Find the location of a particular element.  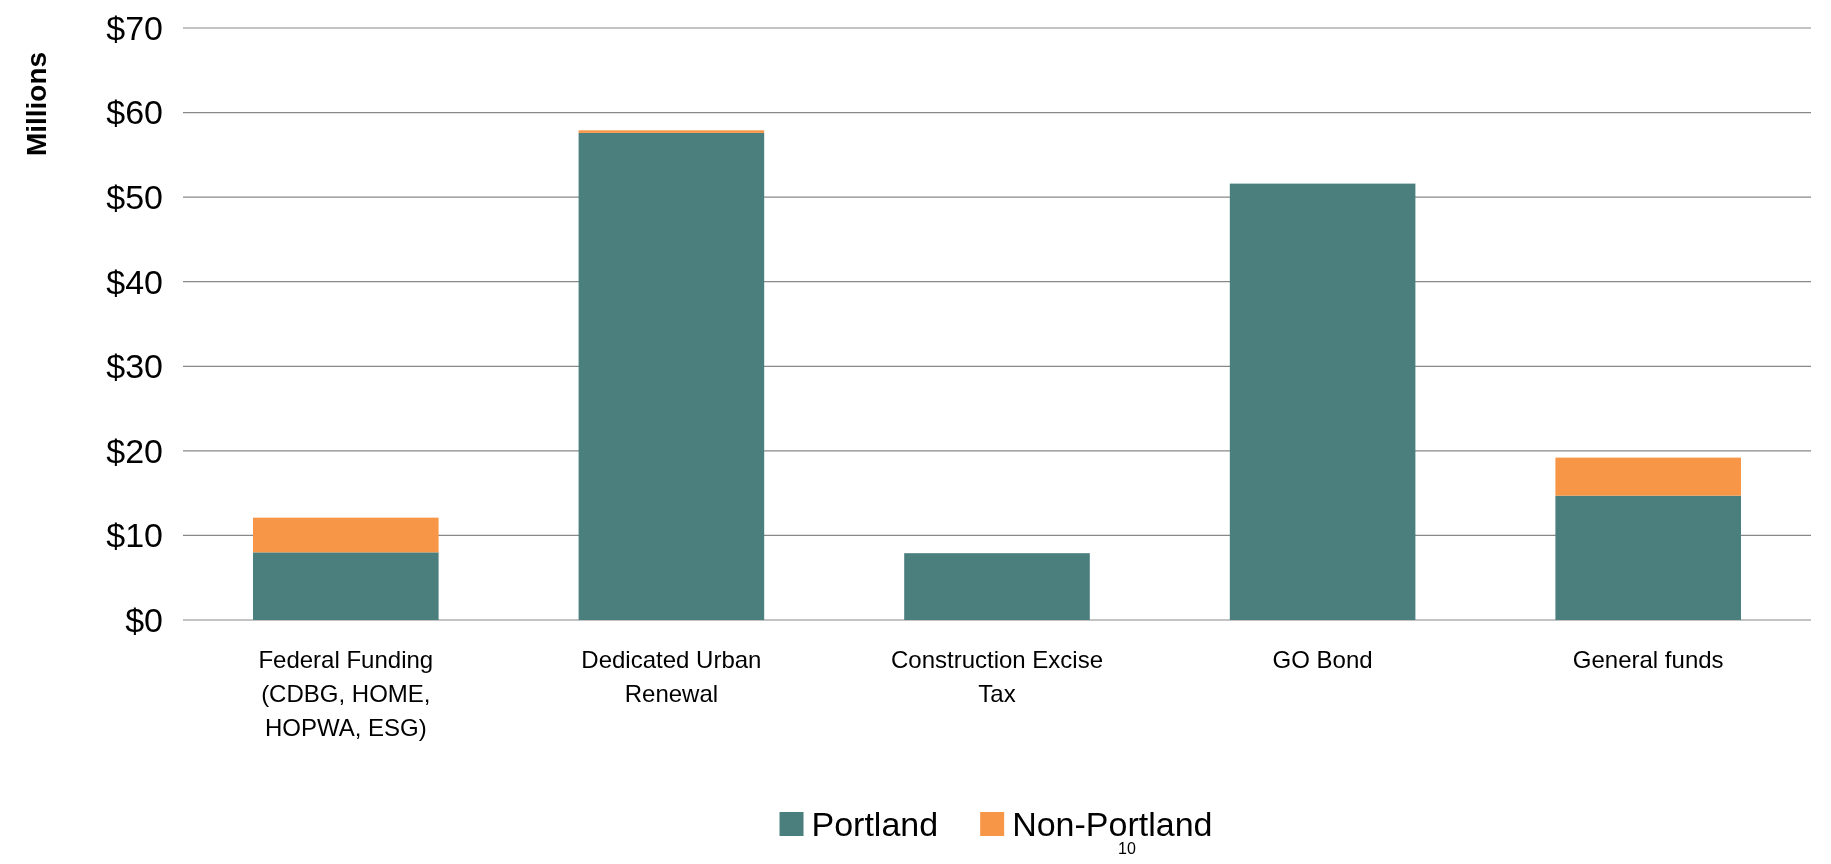

y-axis-title: Millions is located at coordinates (36, 104).